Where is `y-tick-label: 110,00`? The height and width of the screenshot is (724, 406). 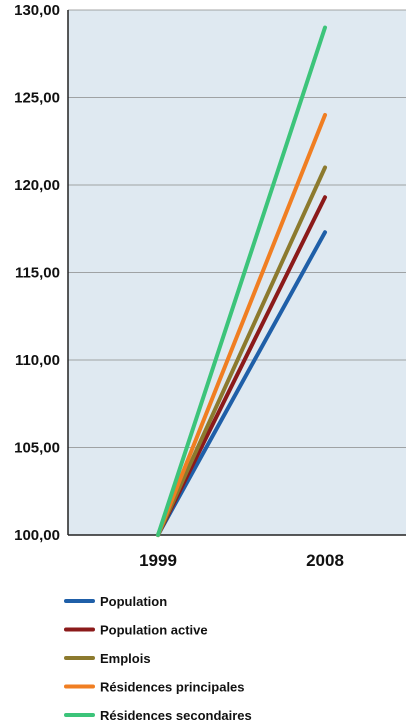 y-tick-label: 110,00 is located at coordinates (37, 360).